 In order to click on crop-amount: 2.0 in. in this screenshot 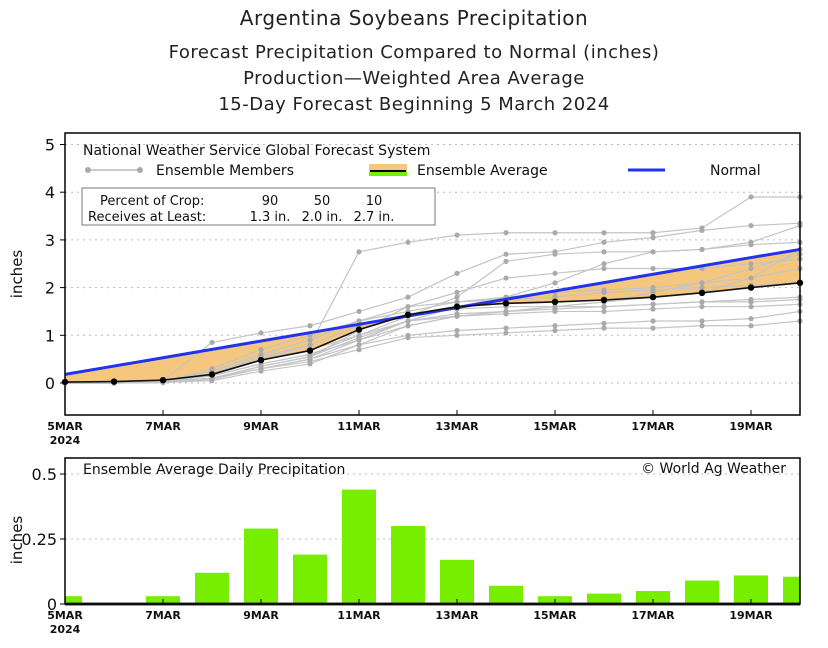, I will do `click(322, 217)`.